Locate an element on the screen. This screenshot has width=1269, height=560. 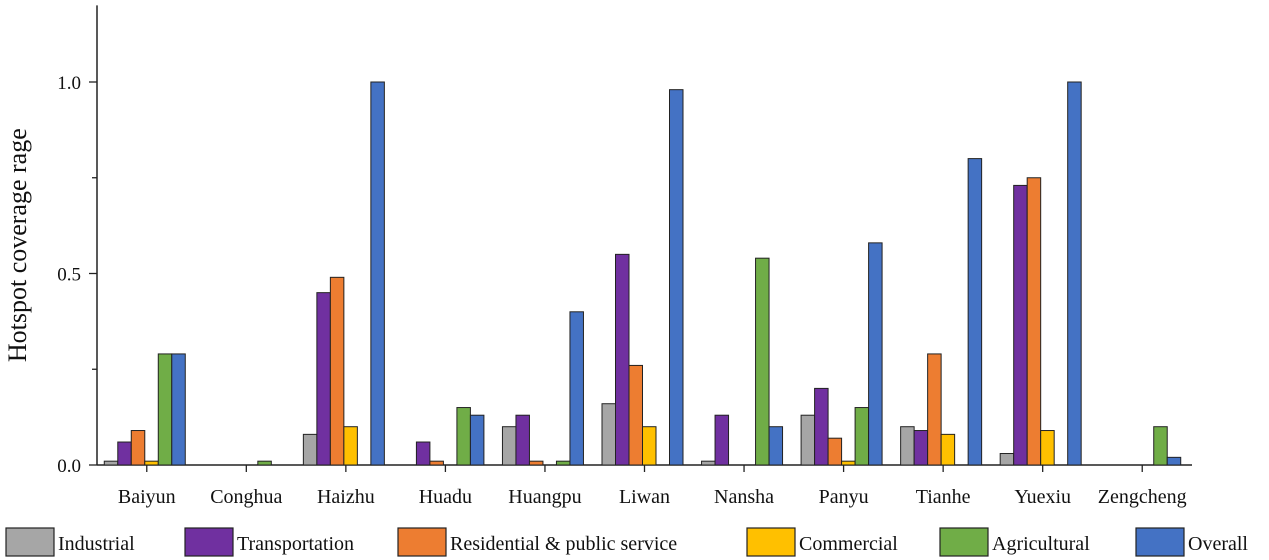
y-tick-label: 0.5 is located at coordinates (69, 275).